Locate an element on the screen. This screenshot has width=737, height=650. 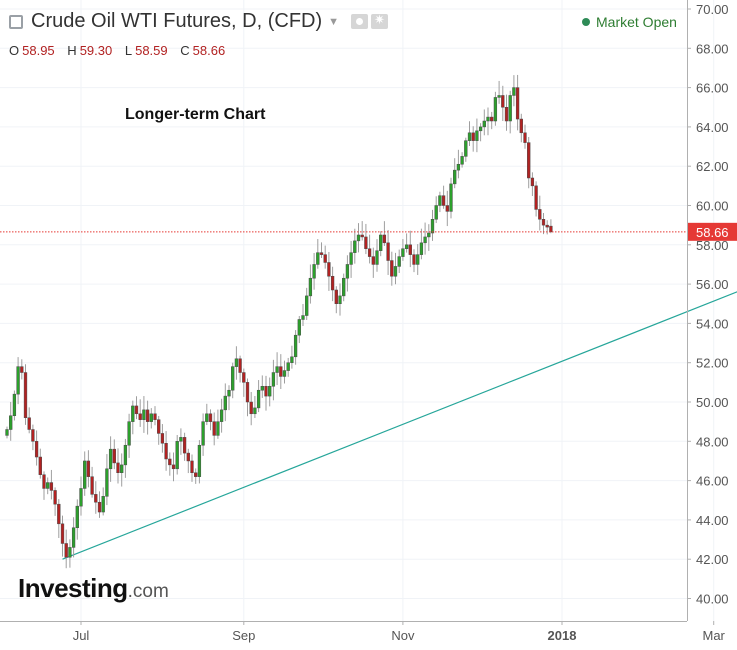
ohlc-close-value: 58.66 is located at coordinates (209, 50).